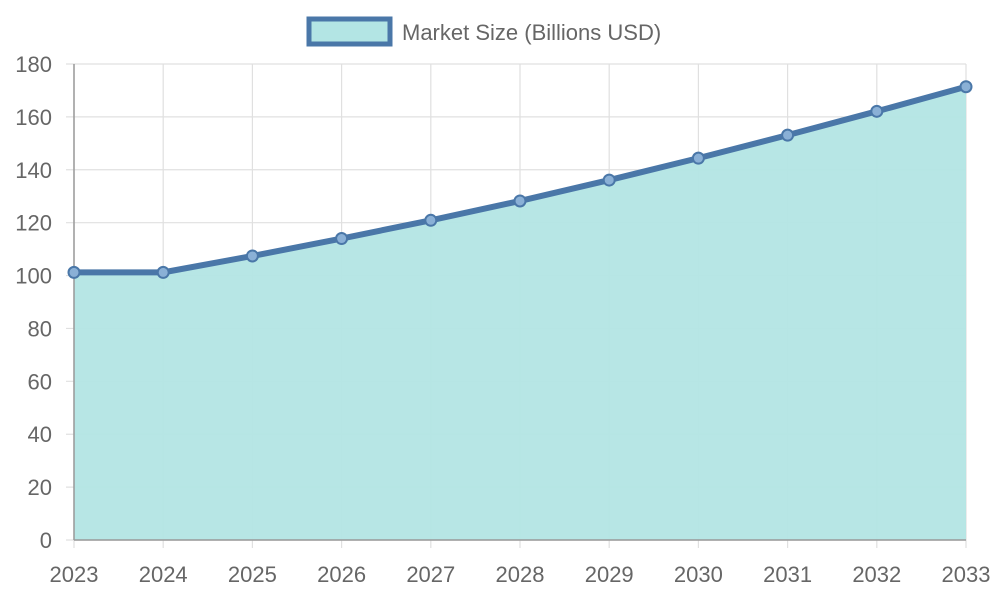  I want to click on x-tick-label: 2032, so click(876, 574).